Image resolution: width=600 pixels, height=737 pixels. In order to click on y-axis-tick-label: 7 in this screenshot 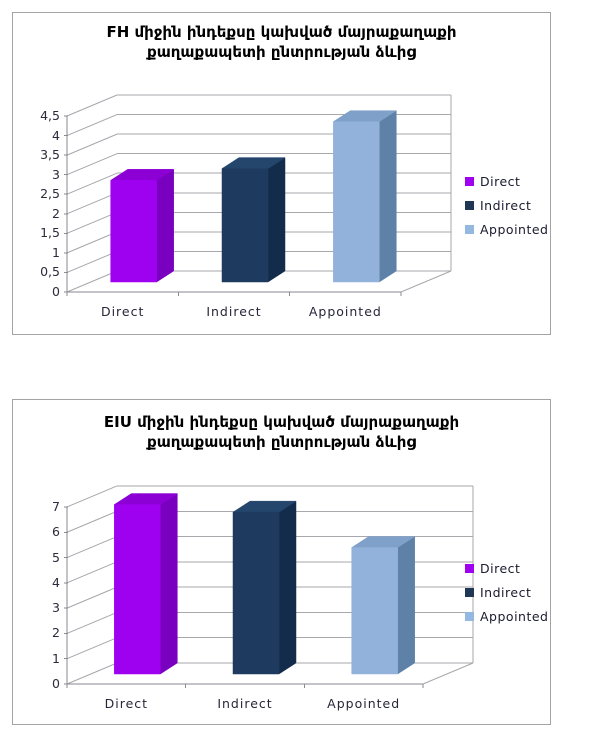, I will do `click(56, 506)`.